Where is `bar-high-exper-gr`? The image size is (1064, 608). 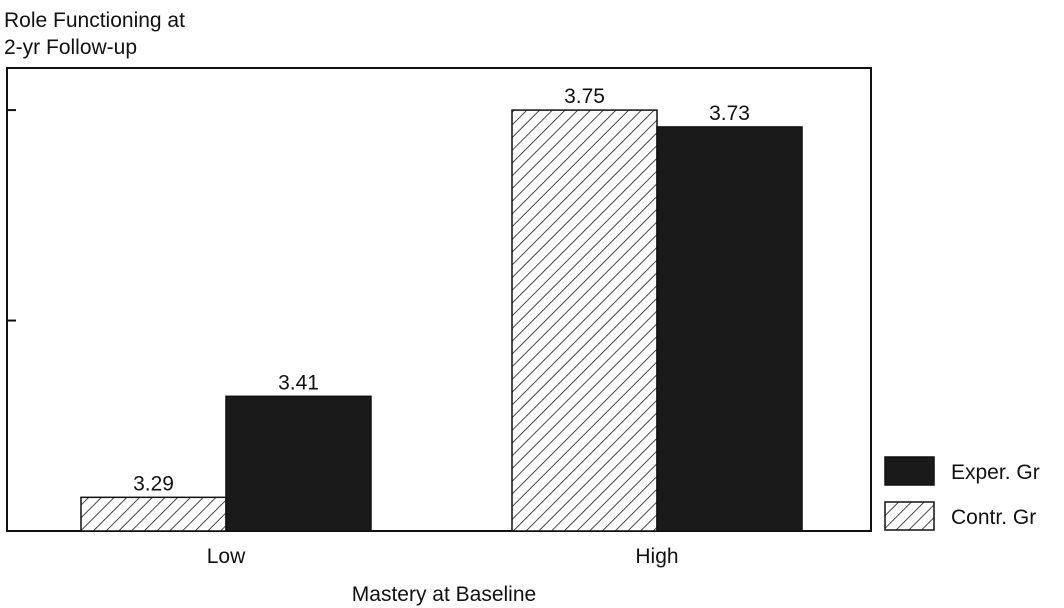
bar-high-exper-gr is located at coordinates (729, 329).